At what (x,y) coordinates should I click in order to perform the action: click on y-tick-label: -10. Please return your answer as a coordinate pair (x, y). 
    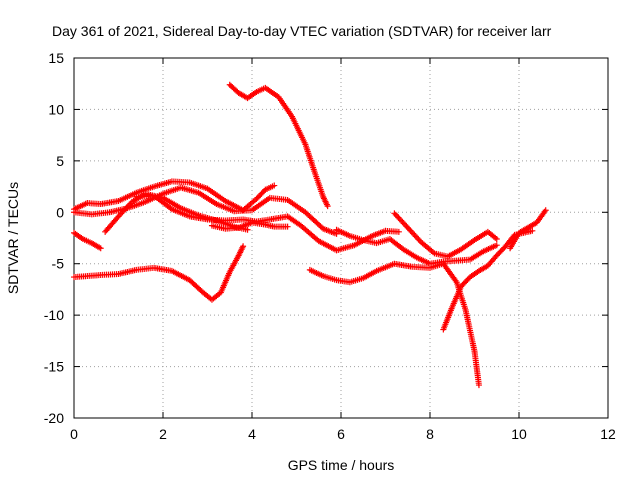
    Looking at the image, I should click on (54, 315).